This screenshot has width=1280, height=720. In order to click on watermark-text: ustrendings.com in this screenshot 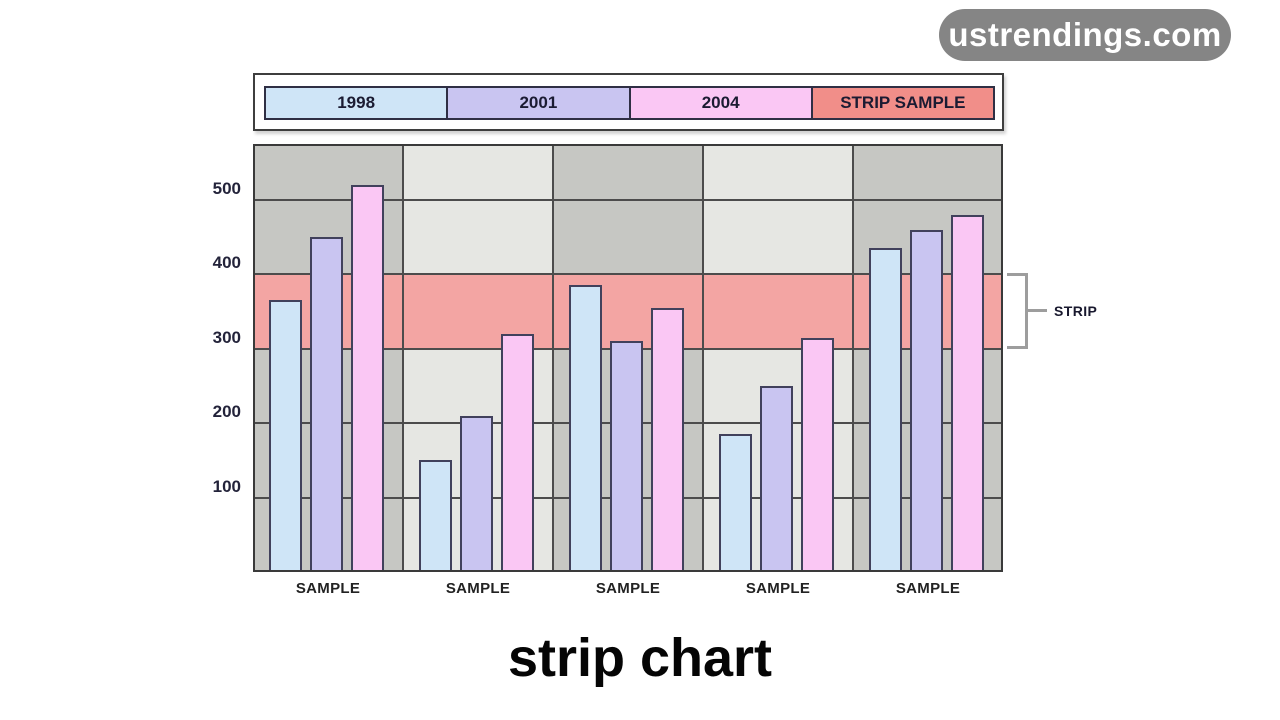, I will do `click(1085, 34)`.